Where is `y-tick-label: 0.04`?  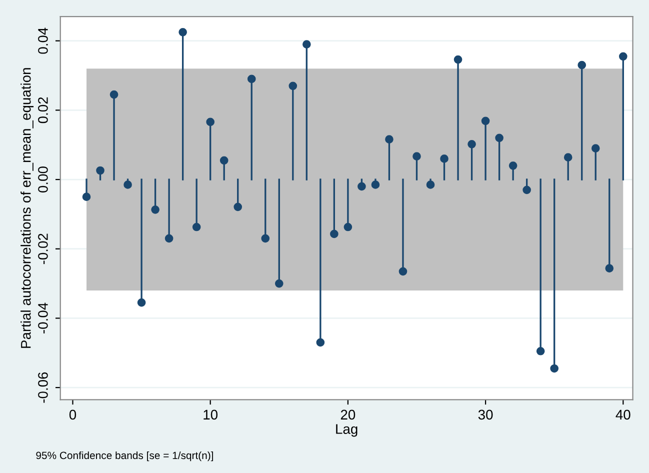
y-tick-label: 0.04 is located at coordinates (43, 41).